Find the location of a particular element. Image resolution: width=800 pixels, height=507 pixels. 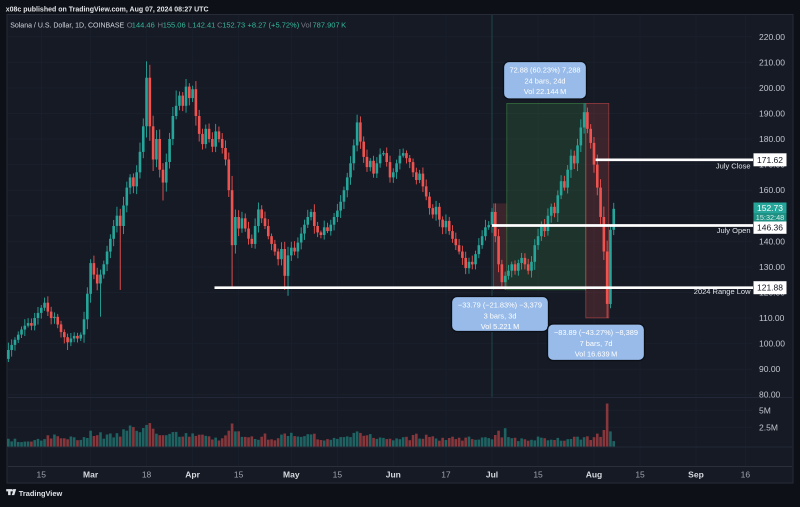

svg-text: 16 is located at coordinates (746, 475).